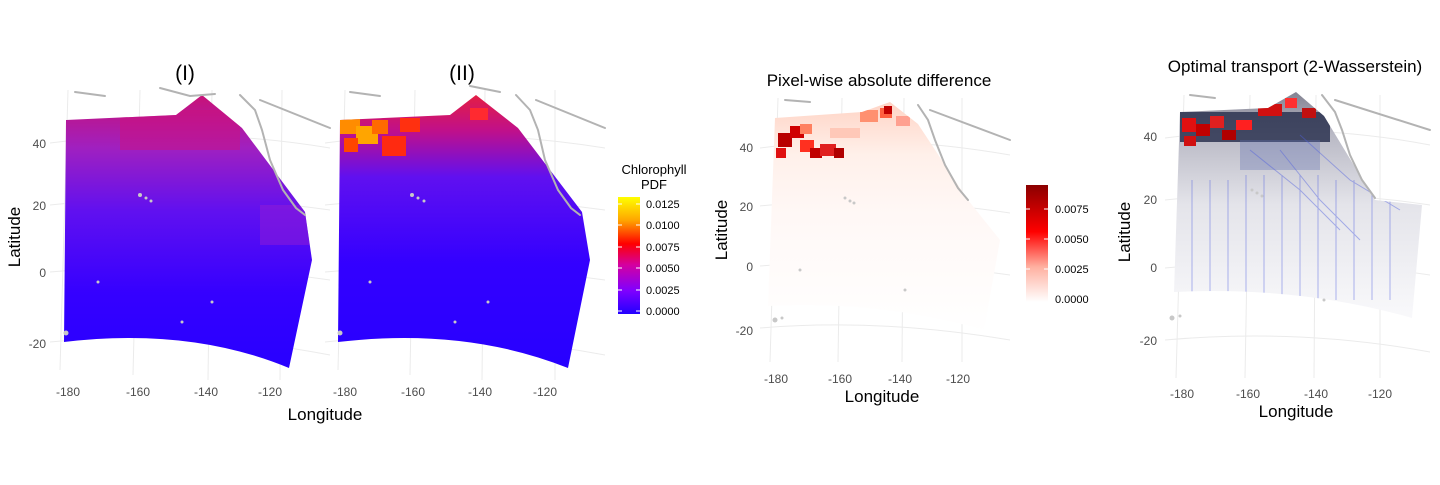 The height and width of the screenshot is (485, 1440). I want to click on panel-I-ytick: 0, so click(42, 273).